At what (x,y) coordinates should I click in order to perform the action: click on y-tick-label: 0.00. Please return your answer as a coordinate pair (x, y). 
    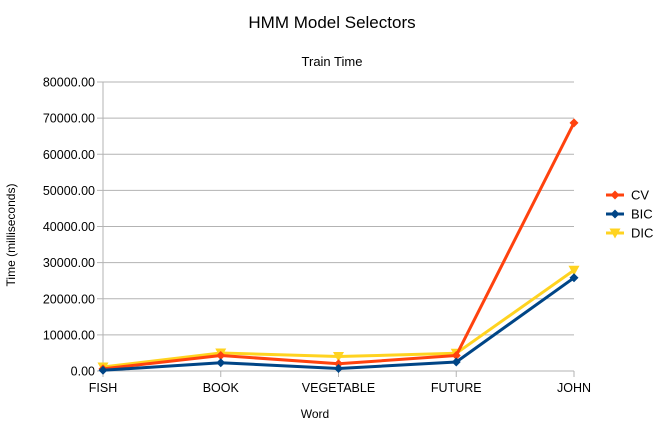
    Looking at the image, I should click on (83, 372).